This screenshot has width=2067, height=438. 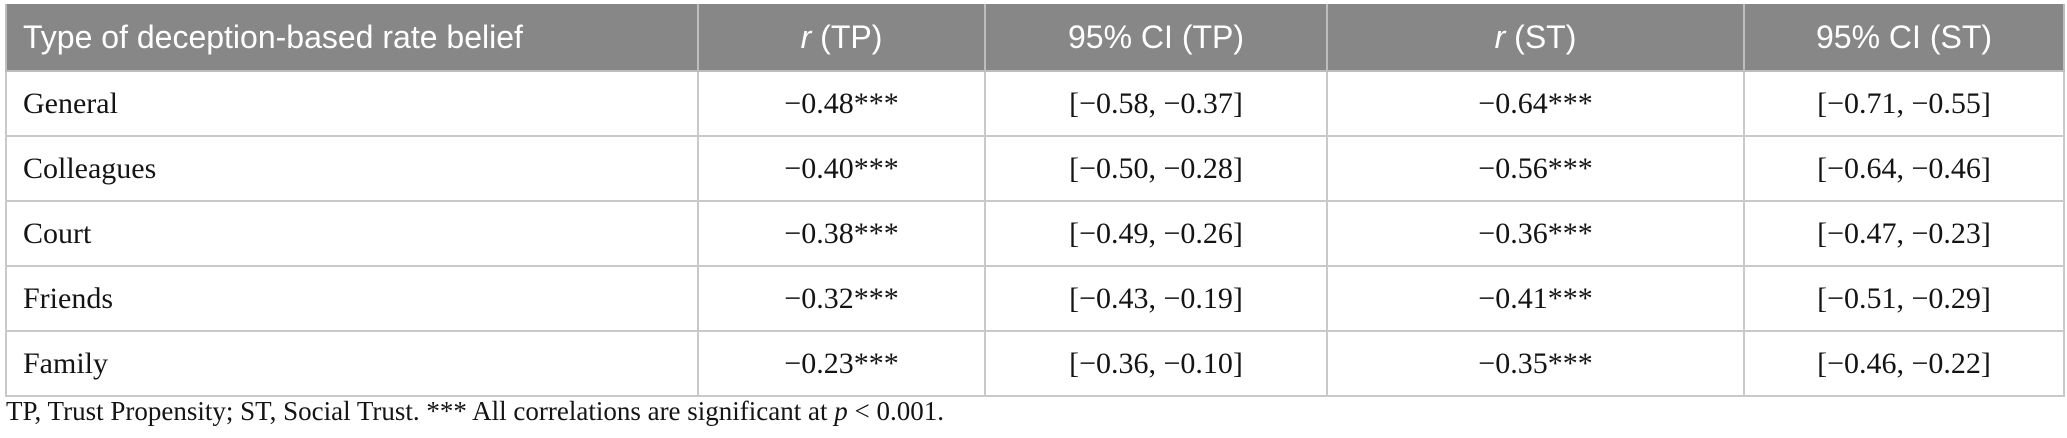 I want to click on column-header-type: Type of deception-based rate belief, so click(x=352, y=38).